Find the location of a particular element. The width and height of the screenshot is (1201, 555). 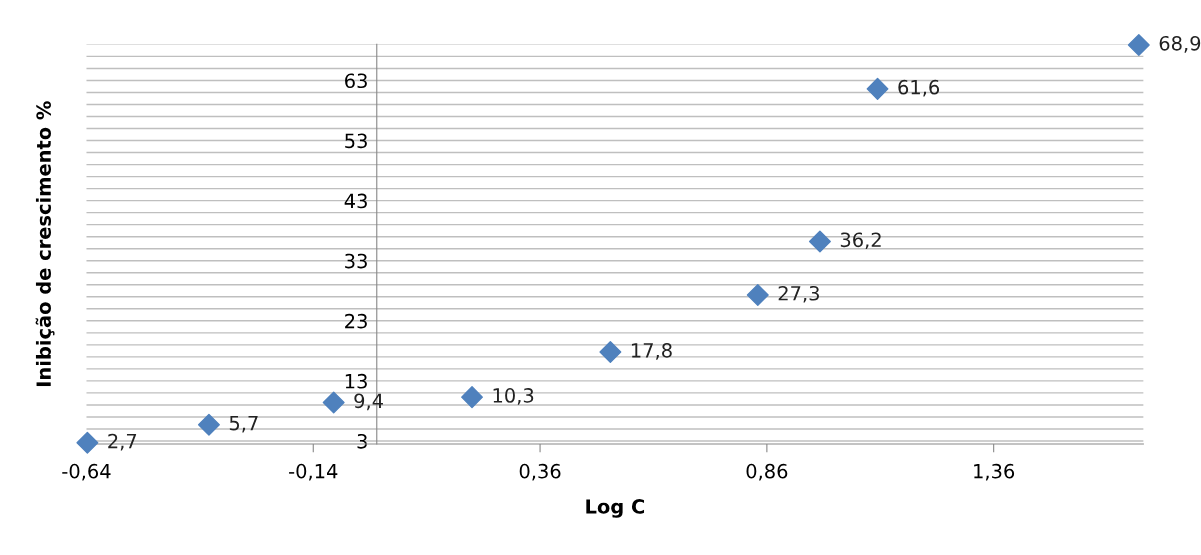

y-tick-label: 23 is located at coordinates (356, 321).